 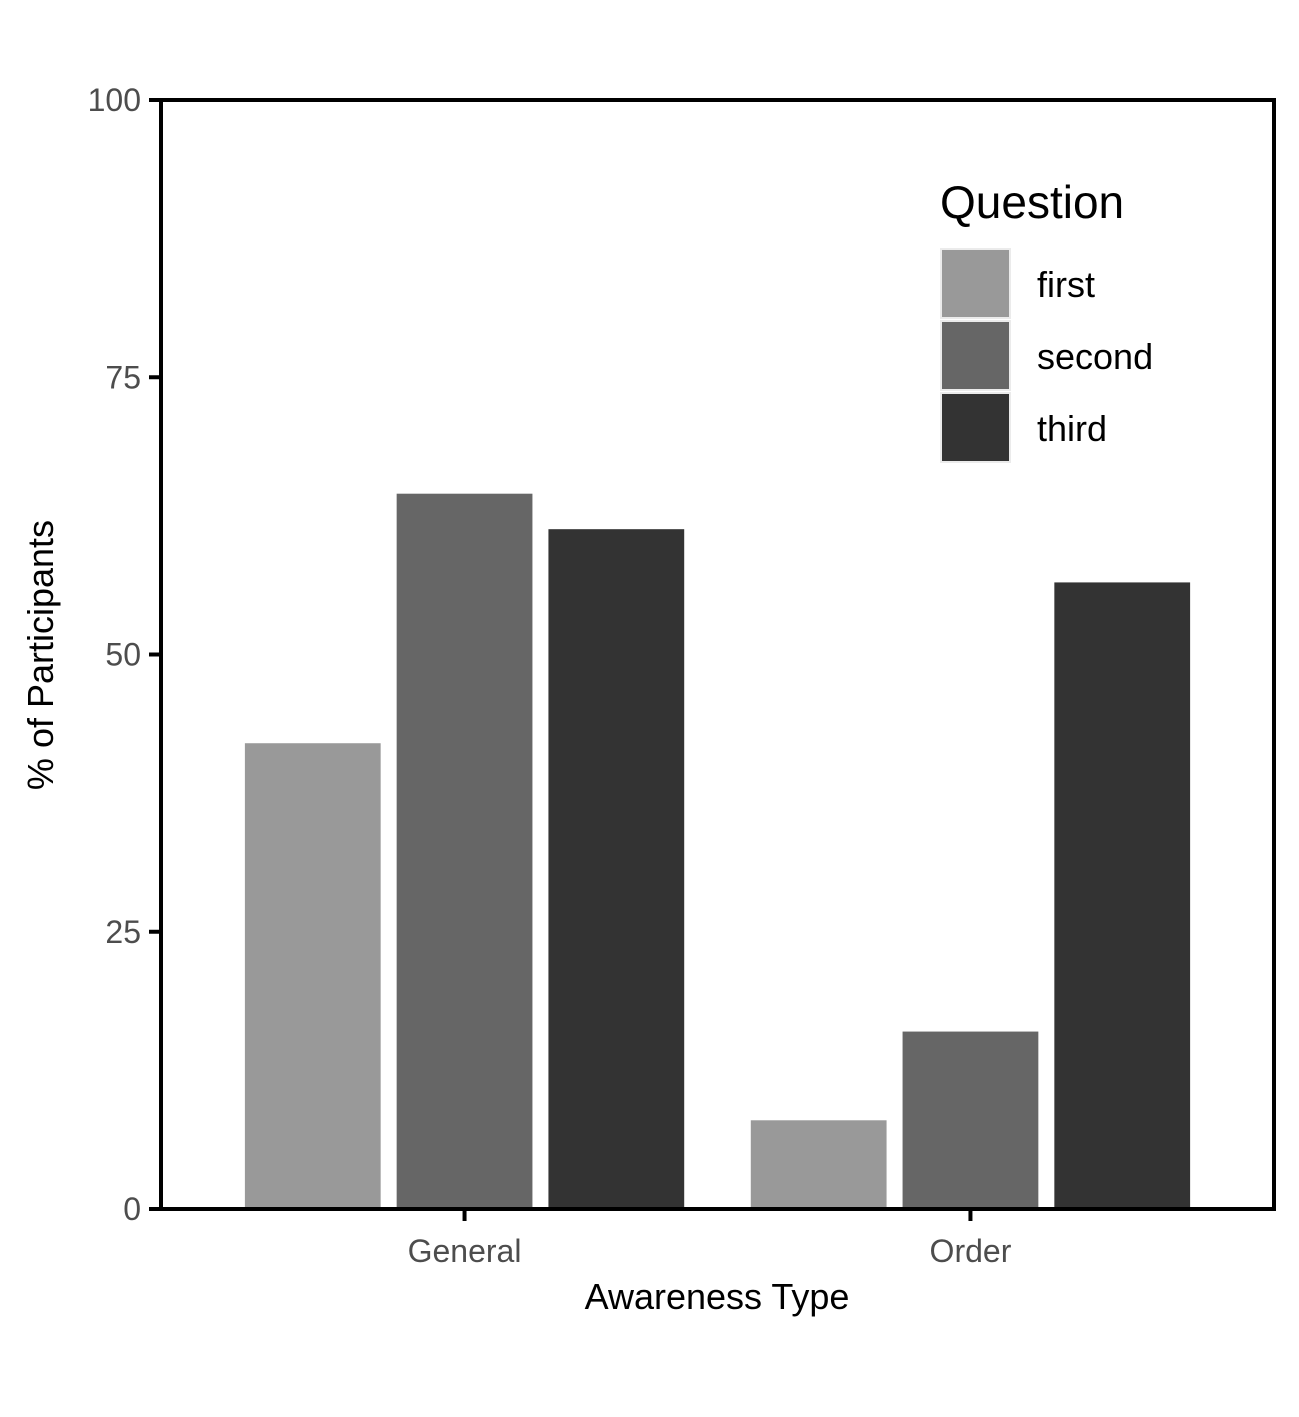 What do you see at coordinates (1095, 356) in the screenshot?
I see `legend-label-second: second` at bounding box center [1095, 356].